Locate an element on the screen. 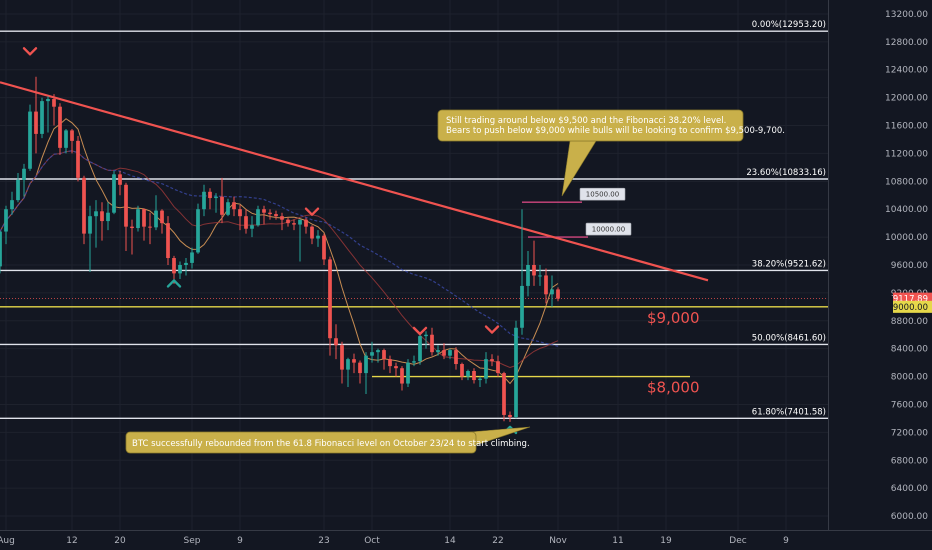 Image resolution: width=932 pixels, height=550 pixels. time-tick-label: Oct is located at coordinates (372, 541).